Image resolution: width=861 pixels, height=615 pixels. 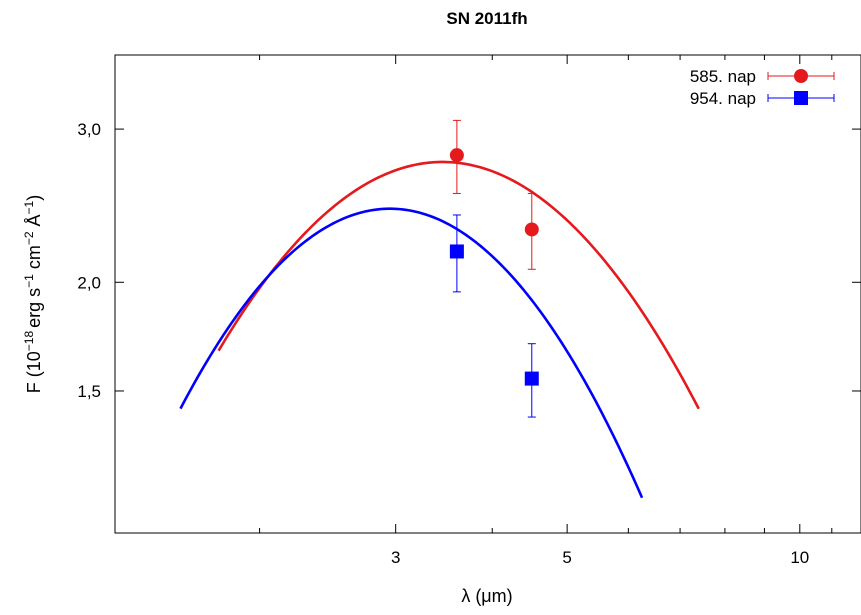 I want to click on y-label-cm: cm, so click(x=34, y=259).